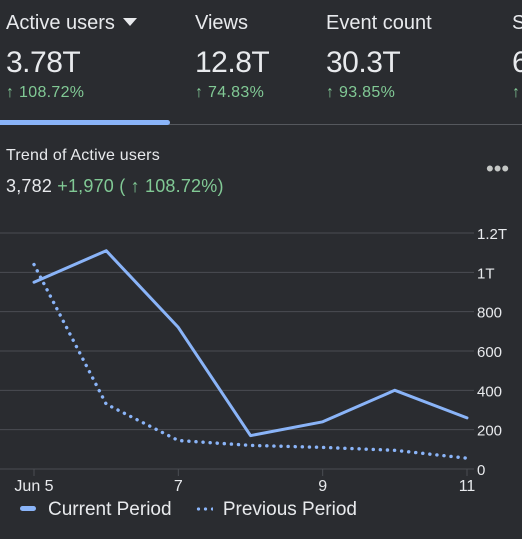  I want to click on metric-value: 12.8T, so click(232, 62).